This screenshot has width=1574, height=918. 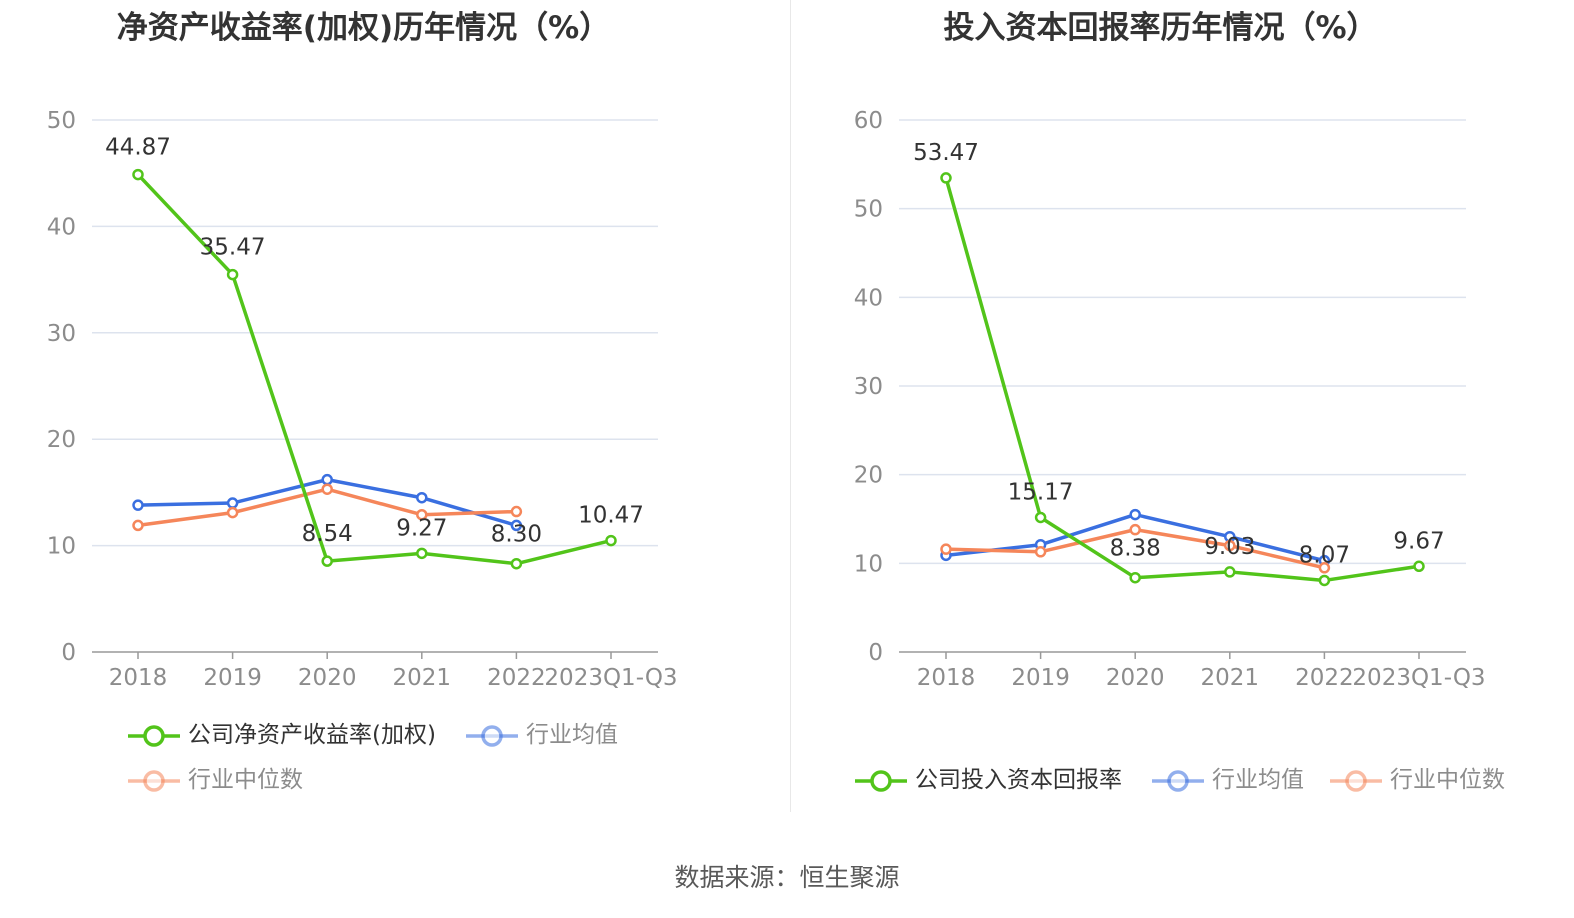 What do you see at coordinates (1418, 541) in the screenshot?
I see `data-label: 9.67` at bounding box center [1418, 541].